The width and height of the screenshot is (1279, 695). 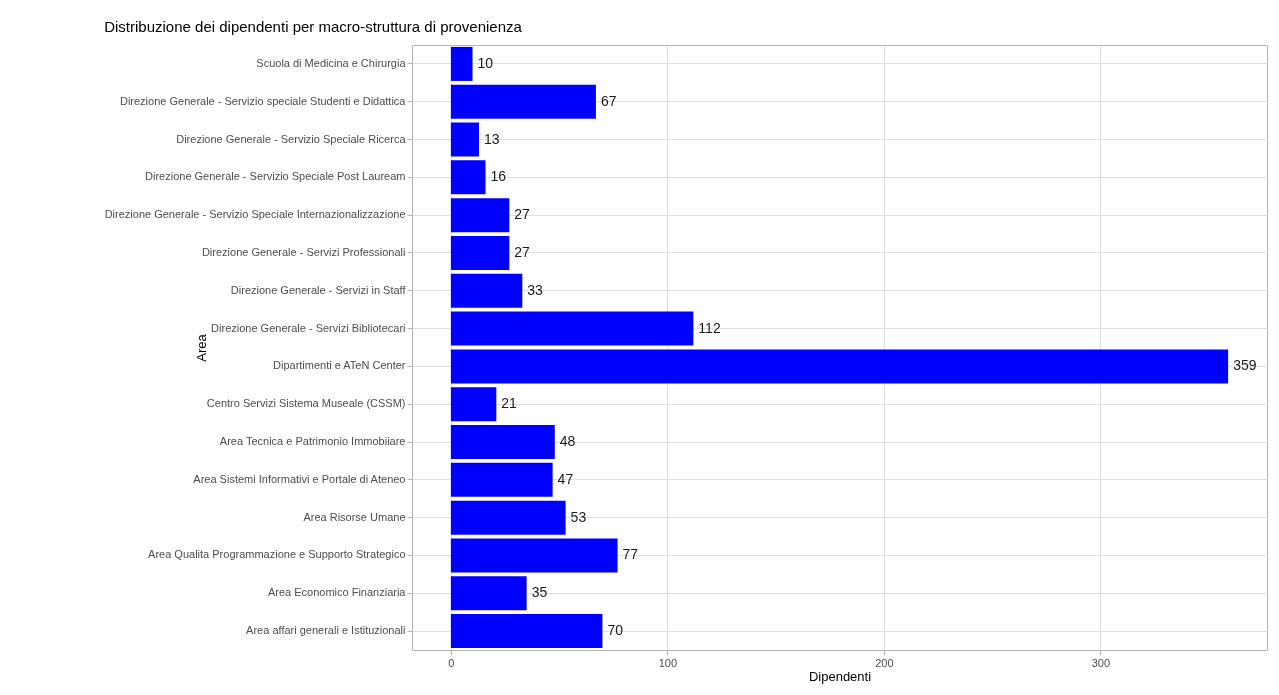 What do you see at coordinates (277, 554) in the screenshot?
I see `y-tick-label: Area Qualita Programmazione e Supporto Strategico` at bounding box center [277, 554].